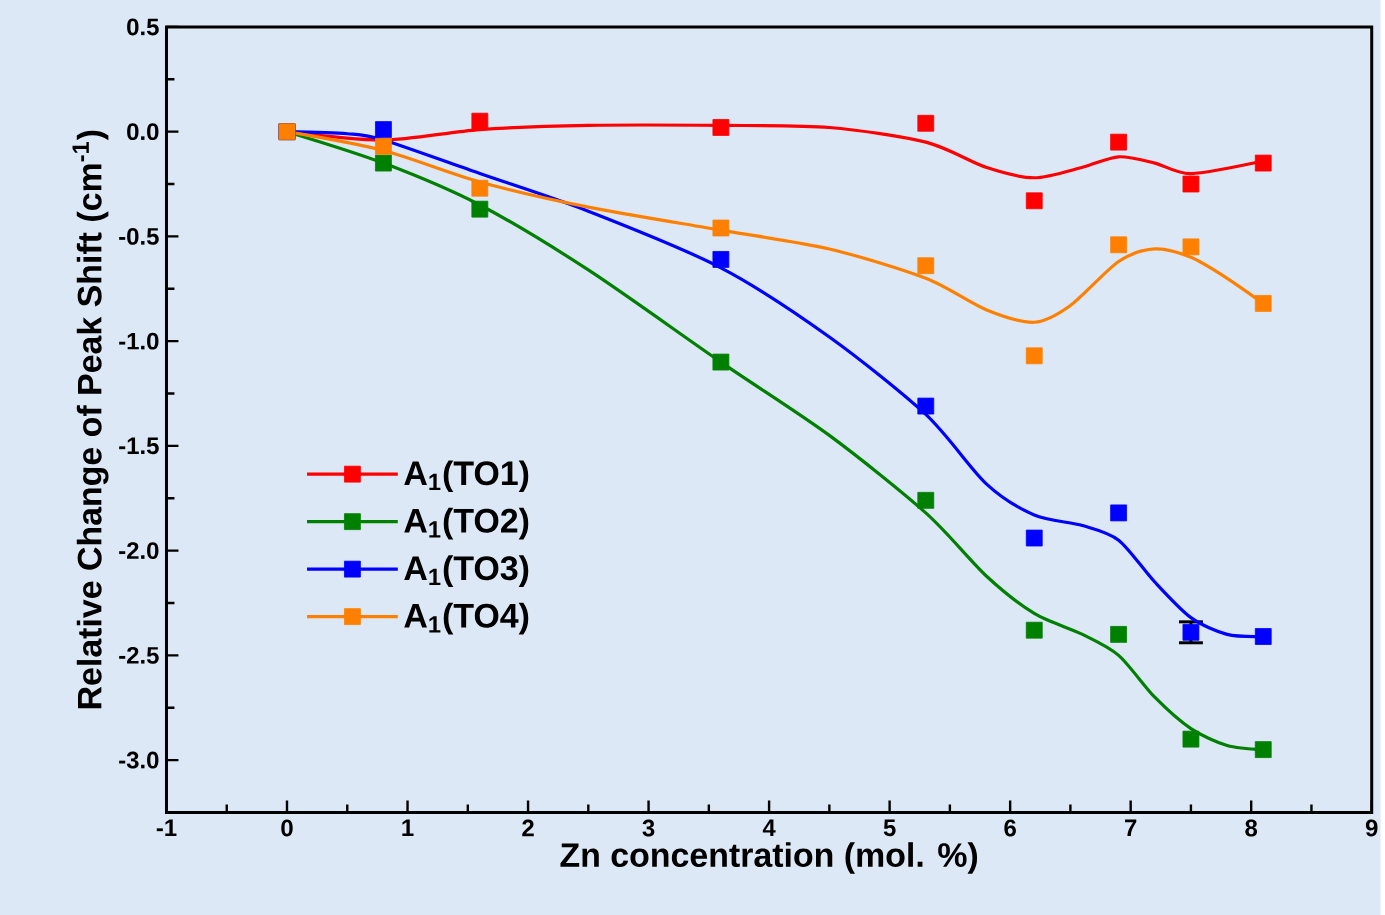 The height and width of the screenshot is (915, 1385). Describe the element at coordinates (166, 827) in the screenshot. I see `x-tick-label: -1` at that location.